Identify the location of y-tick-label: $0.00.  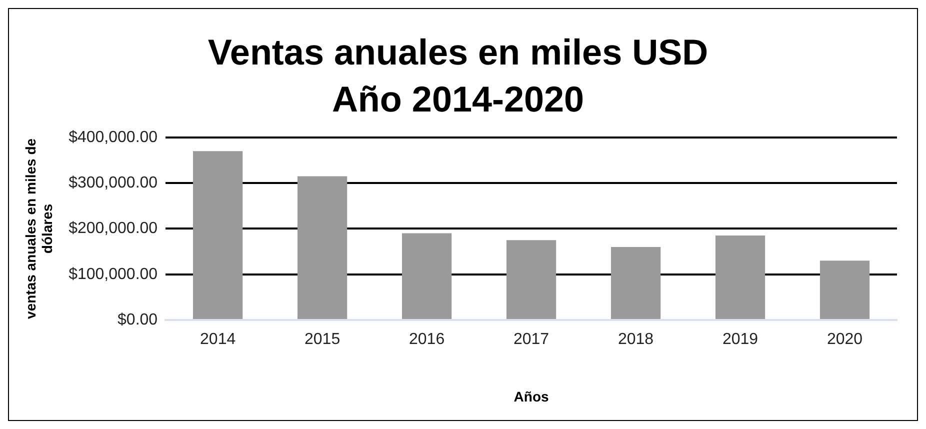
(138, 319).